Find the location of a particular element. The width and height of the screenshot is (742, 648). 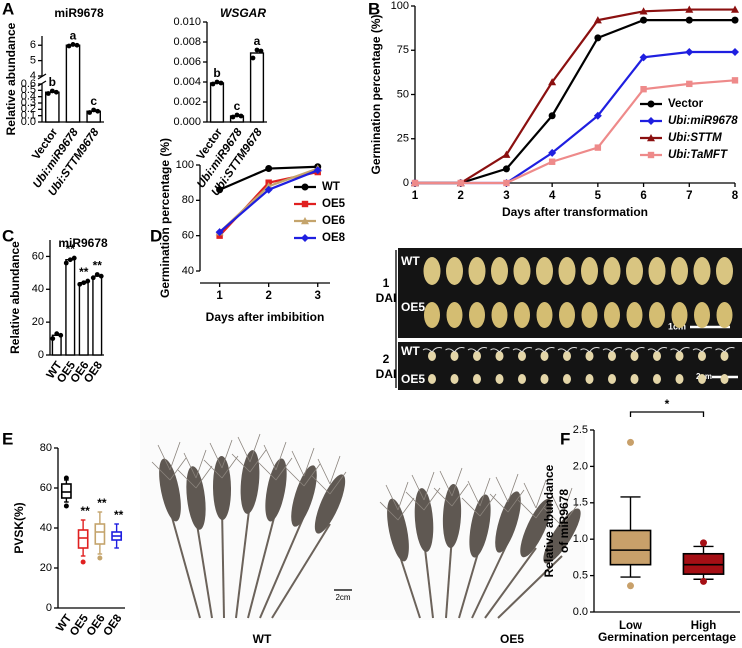

y-tick-label: 40 is located at coordinates (38, 289).